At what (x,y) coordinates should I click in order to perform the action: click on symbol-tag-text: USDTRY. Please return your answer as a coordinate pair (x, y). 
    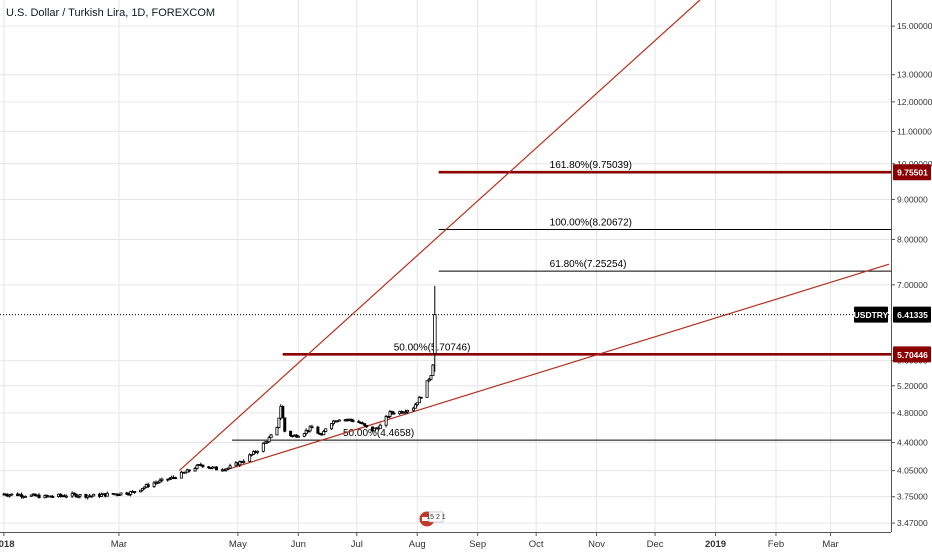
    Looking at the image, I should click on (871, 315).